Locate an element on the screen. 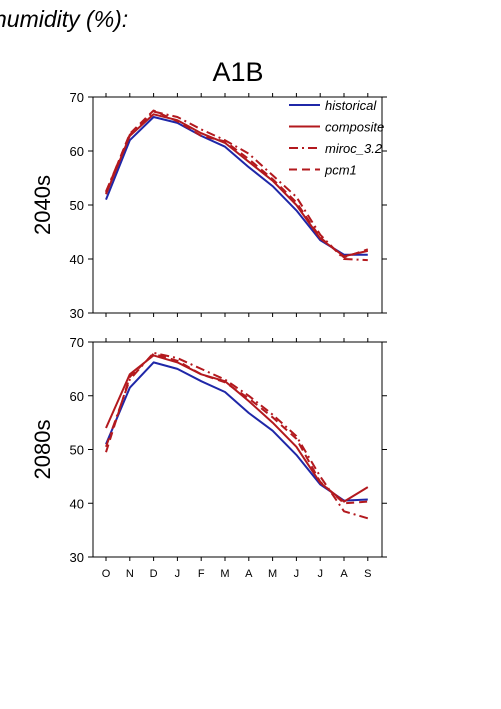  panel-label: 2040s is located at coordinates (42, 205).